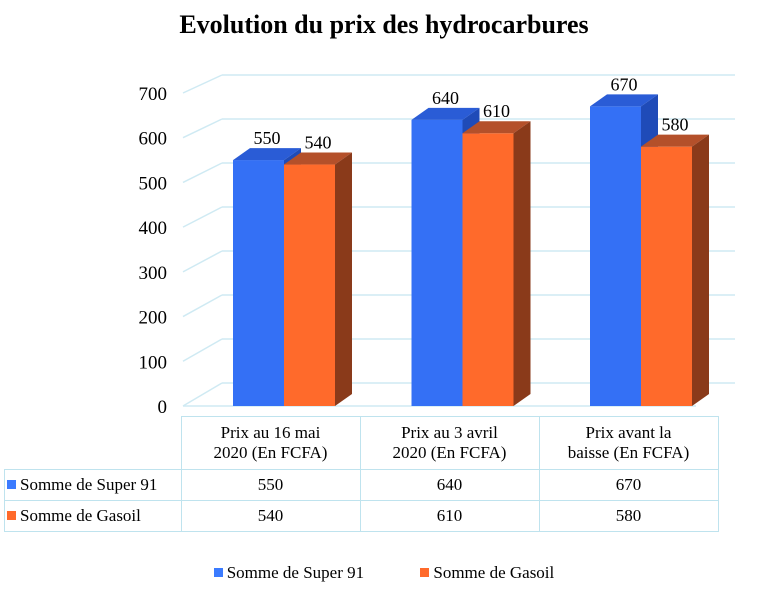  I want to click on y-tick-label: 700, so click(153, 94).